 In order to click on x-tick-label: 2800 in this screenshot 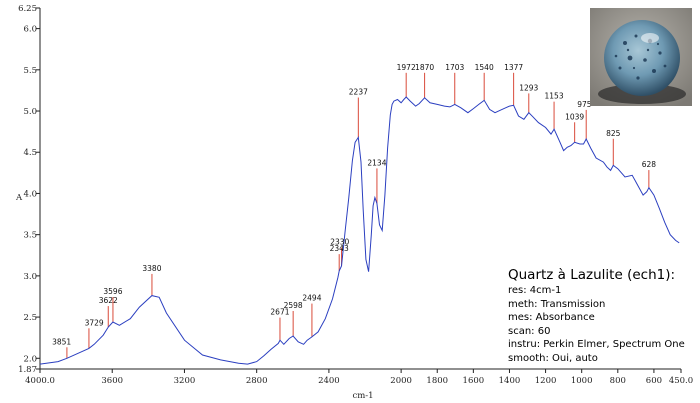, I will do `click(257, 381)`.